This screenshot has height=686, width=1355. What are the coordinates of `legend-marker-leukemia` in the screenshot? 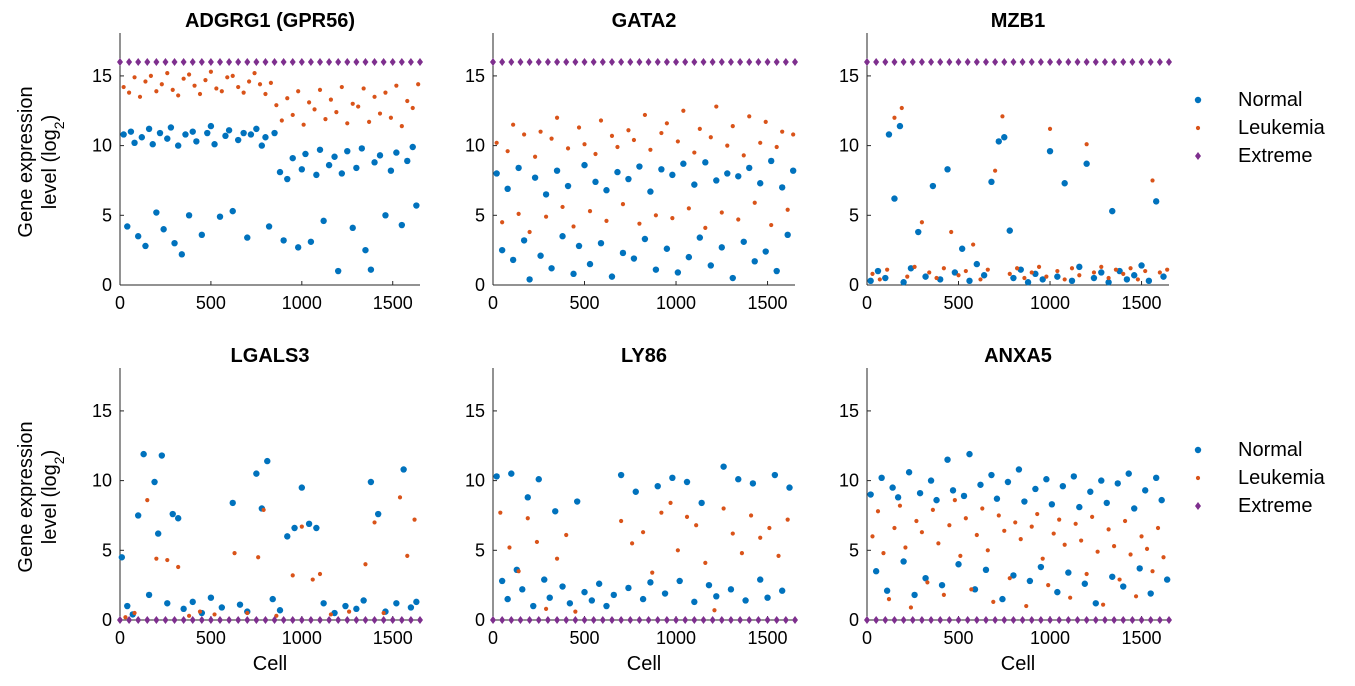 It's located at (1198, 478).